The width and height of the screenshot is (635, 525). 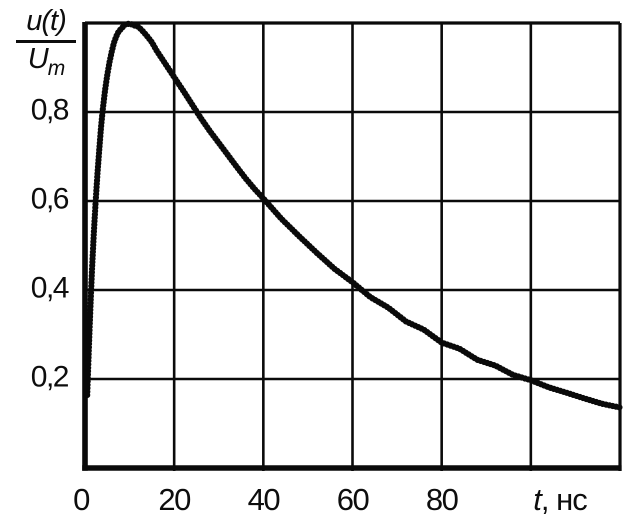 What do you see at coordinates (174, 499) in the screenshot?
I see `x-tick-label: 20` at bounding box center [174, 499].